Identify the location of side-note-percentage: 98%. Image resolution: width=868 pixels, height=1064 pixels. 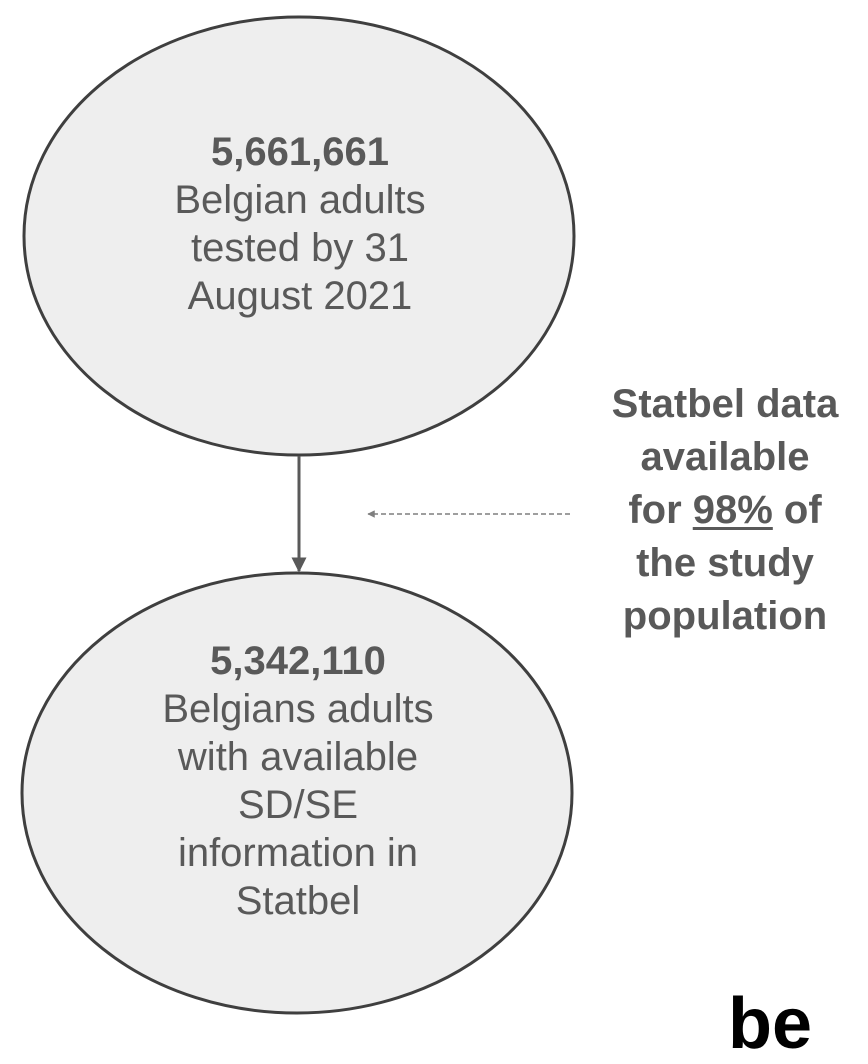
(732, 510).